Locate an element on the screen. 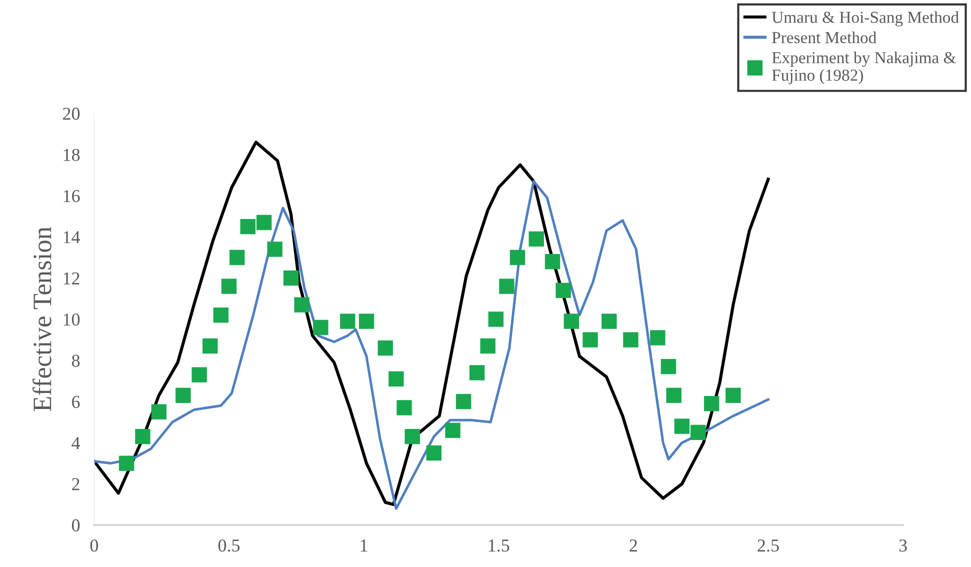 The width and height of the screenshot is (971, 567). y-tick-label: 12 is located at coordinates (72, 278).